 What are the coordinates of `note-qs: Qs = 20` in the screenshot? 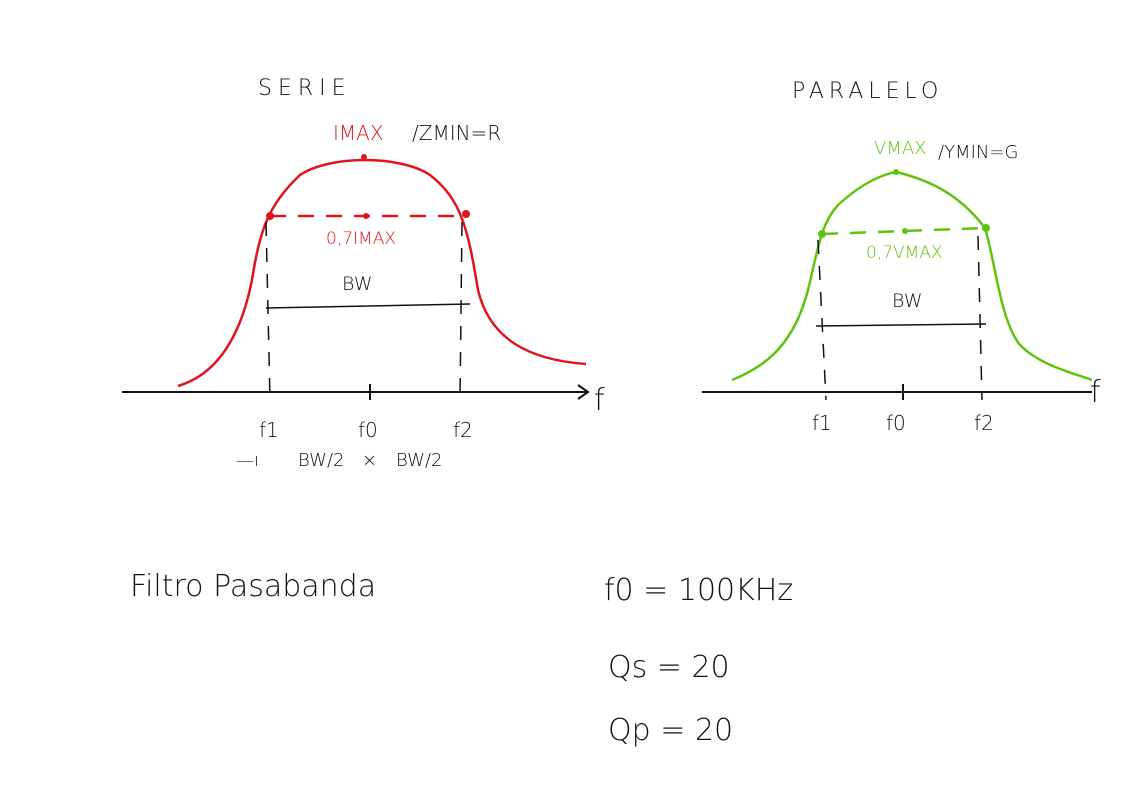 It's located at (669, 667).